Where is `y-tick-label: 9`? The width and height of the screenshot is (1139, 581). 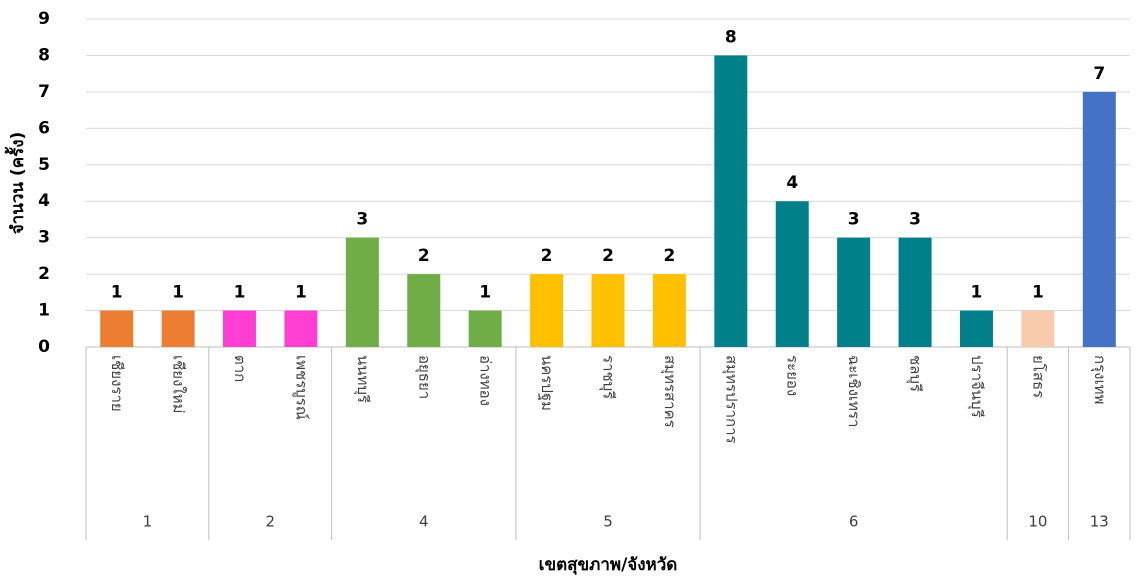 y-tick-label: 9 is located at coordinates (44, 19).